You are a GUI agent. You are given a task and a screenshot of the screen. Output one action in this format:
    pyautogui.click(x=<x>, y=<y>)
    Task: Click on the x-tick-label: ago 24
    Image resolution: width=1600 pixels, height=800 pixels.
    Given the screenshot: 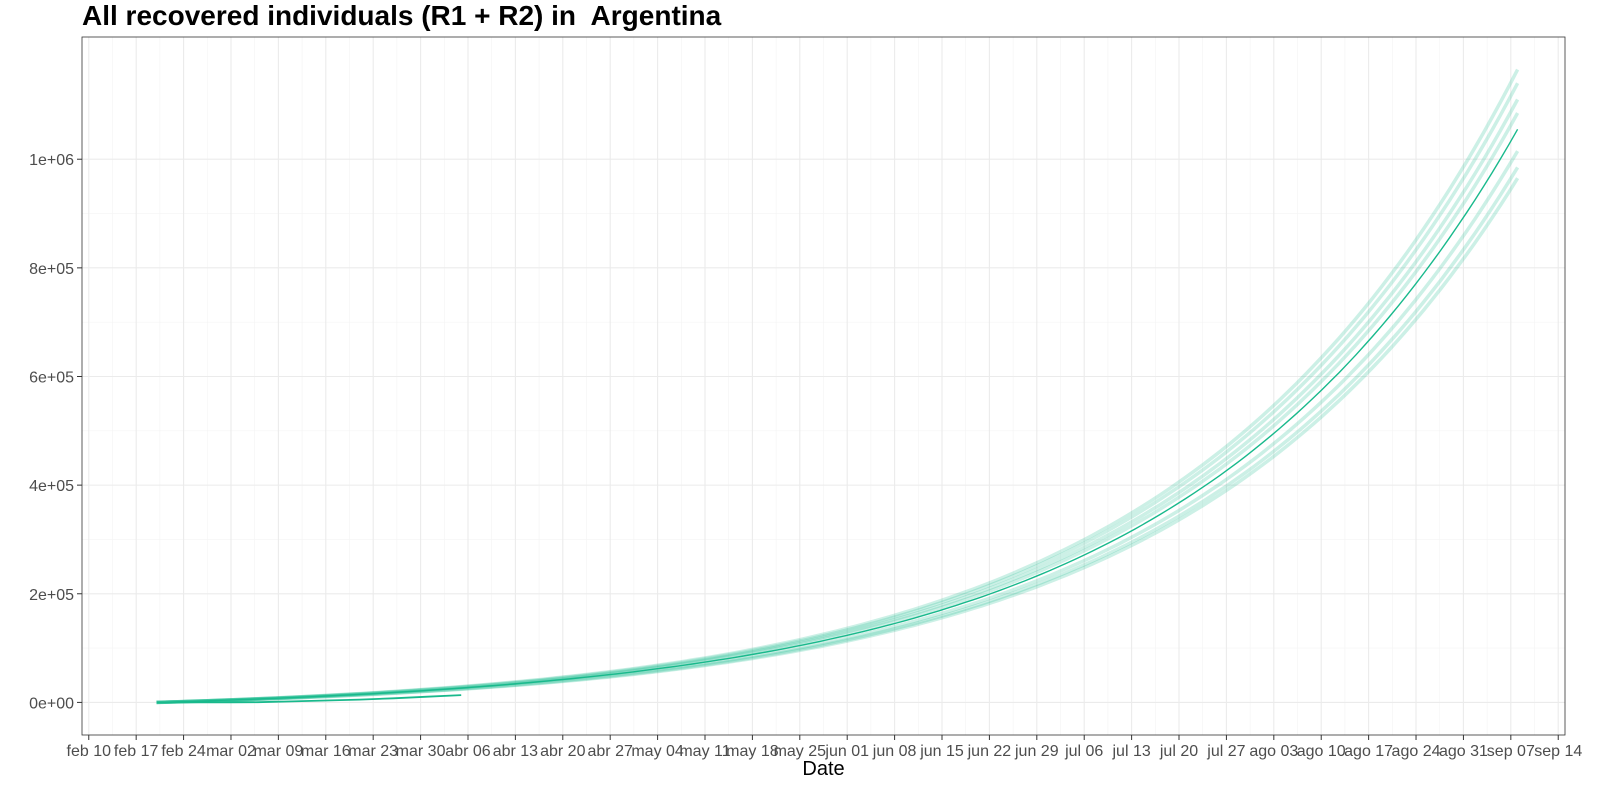 What is the action you would take?
    pyautogui.click(x=1416, y=751)
    